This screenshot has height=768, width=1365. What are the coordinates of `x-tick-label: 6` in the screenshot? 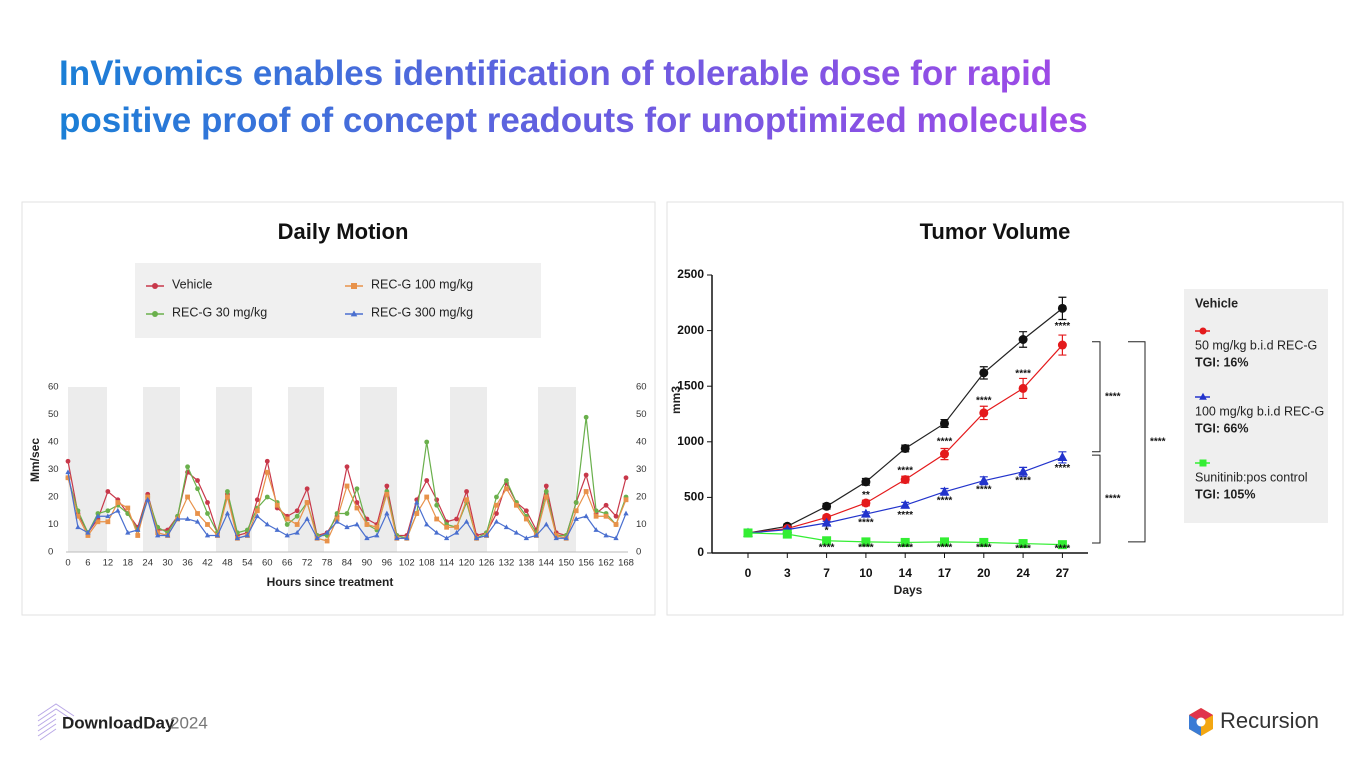 It's located at (87, 563).